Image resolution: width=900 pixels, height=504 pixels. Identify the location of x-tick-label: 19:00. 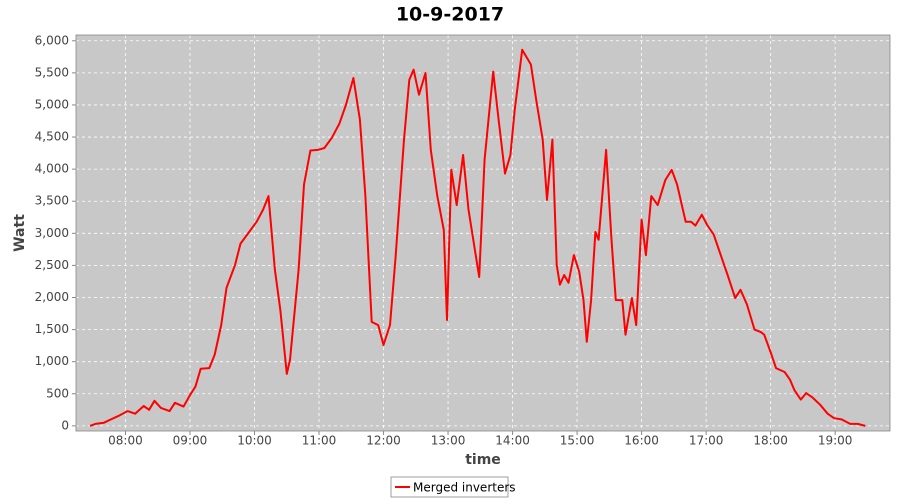
(835, 441).